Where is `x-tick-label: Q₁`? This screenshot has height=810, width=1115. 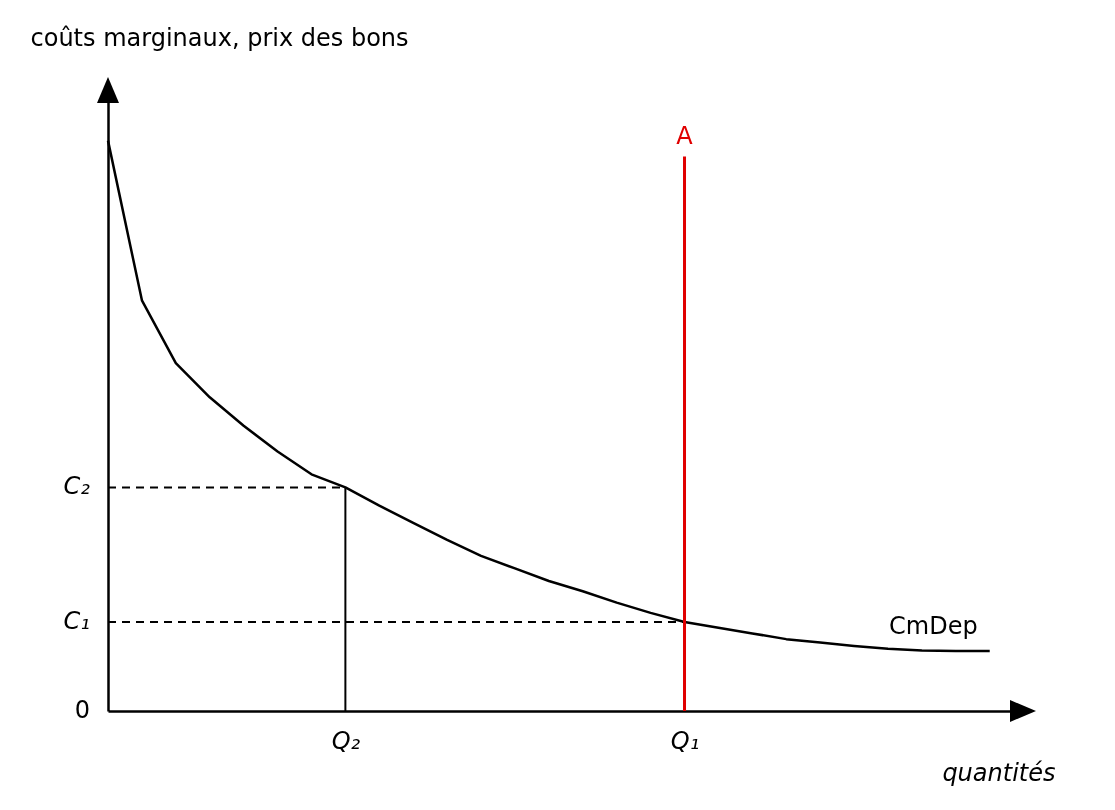 x-tick-label: Q₁ is located at coordinates (685, 740).